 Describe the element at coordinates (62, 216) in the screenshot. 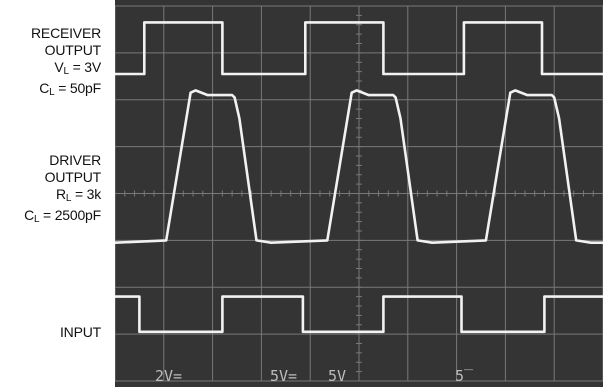

I see `driver-cl-label: CL = 2500pF` at that location.